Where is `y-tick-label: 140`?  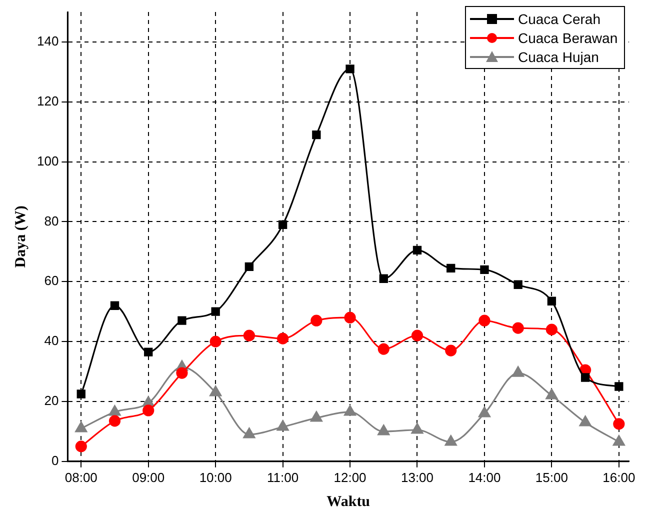
y-tick-label: 140 is located at coordinates (47, 41).